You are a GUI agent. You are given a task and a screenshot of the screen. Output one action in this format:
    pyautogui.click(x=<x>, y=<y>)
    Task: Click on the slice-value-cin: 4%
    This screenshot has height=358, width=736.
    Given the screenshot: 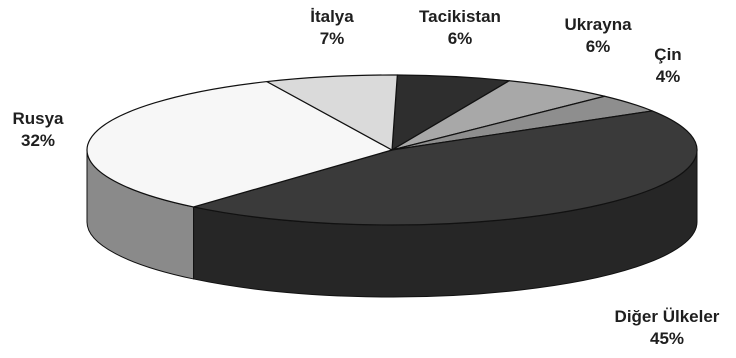 What is the action you would take?
    pyautogui.click(x=668, y=76)
    